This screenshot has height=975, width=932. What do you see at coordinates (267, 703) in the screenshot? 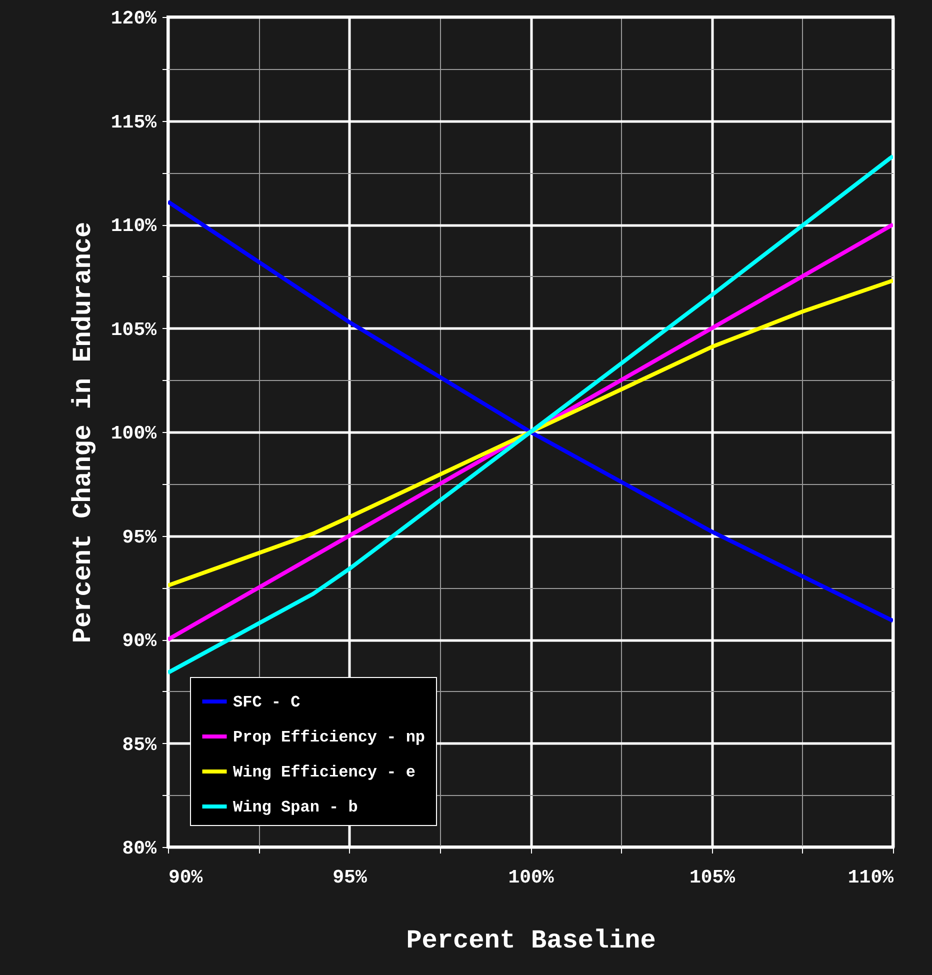
I see `legend-label: SFC - C` at bounding box center [267, 703].